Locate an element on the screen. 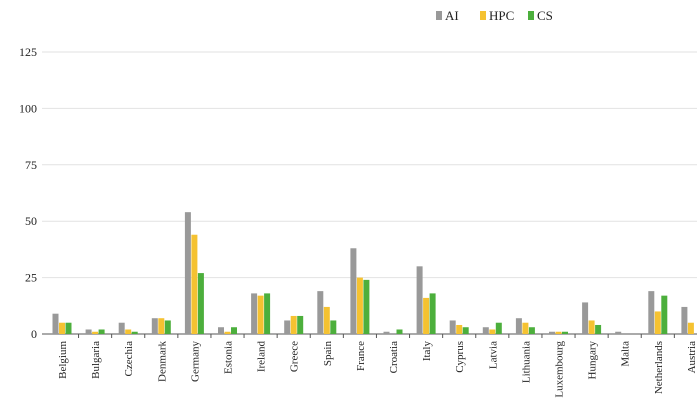 The height and width of the screenshot is (412, 697). bar-ai-netherlands is located at coordinates (651, 312).